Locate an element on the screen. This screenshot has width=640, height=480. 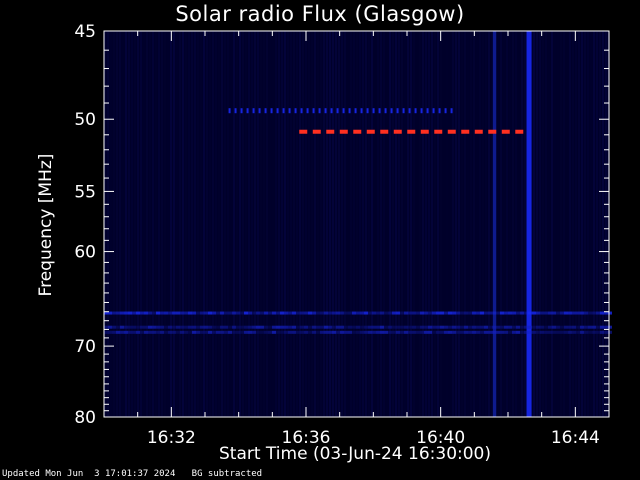
update-timestamp: Updated Mon Jun 3 17:01:37 2024 is located at coordinates (89, 474).